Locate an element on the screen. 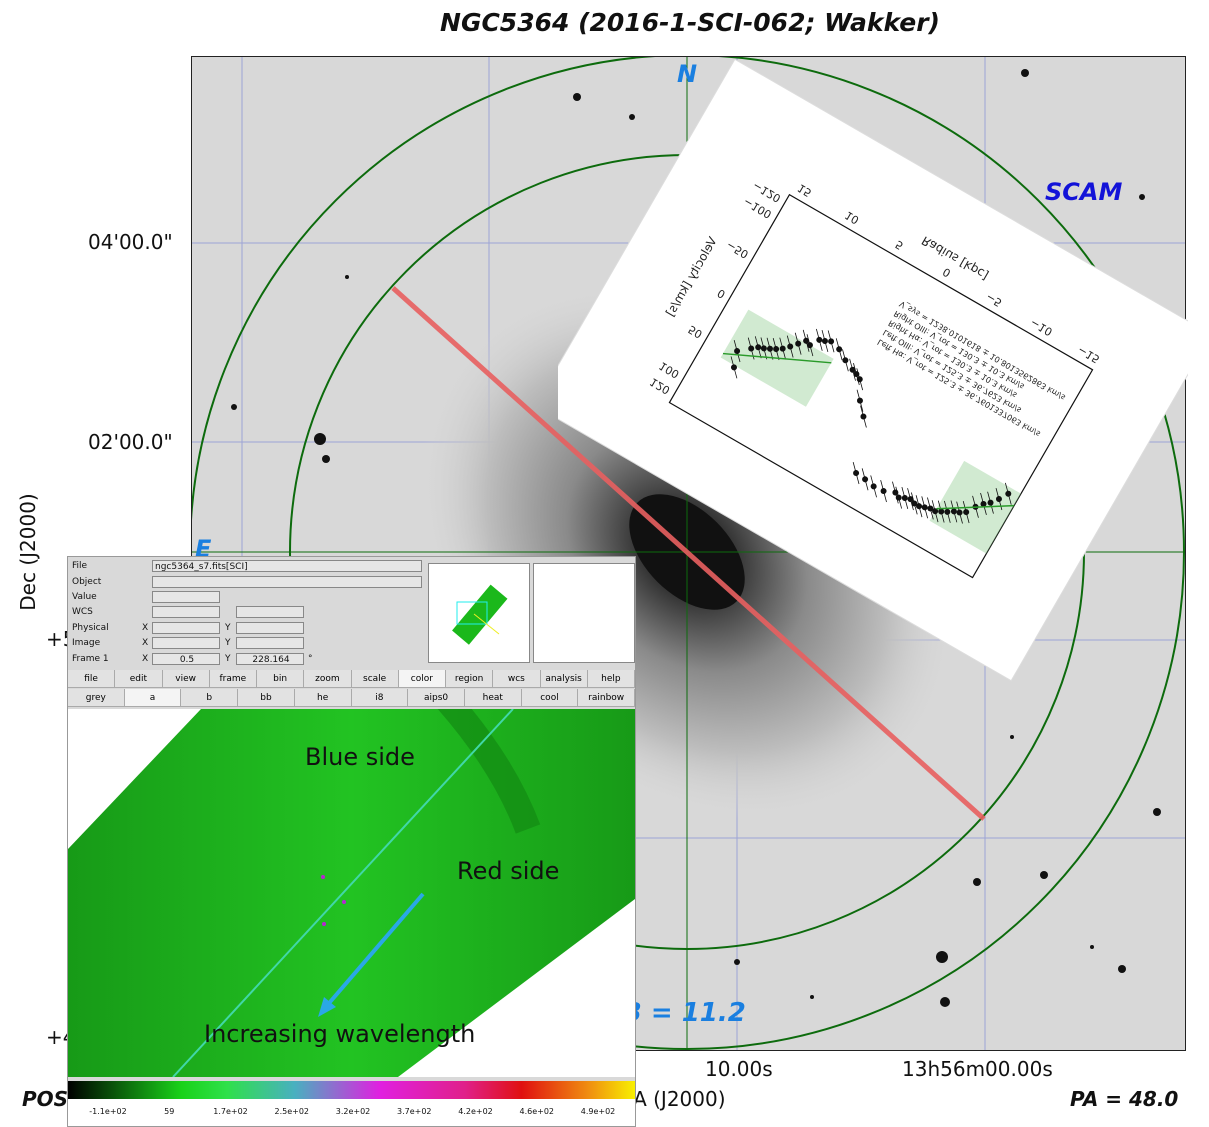 Image resolution: width=1209 pixels, height=1127 pixels. colormap-cool: cool is located at coordinates (550, 698).